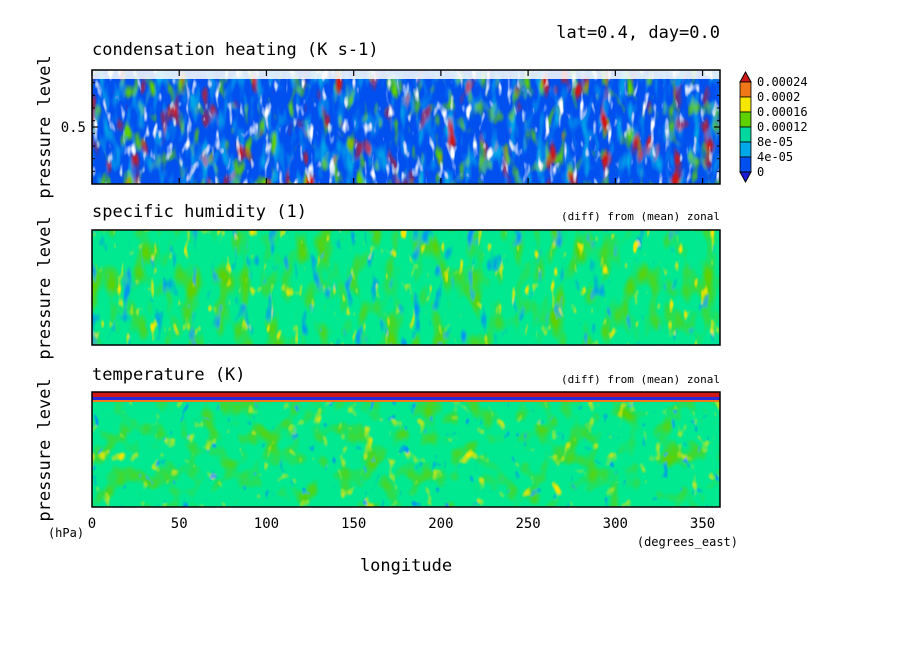 This screenshot has width=904, height=654. What do you see at coordinates (782, 127) in the screenshot?
I see `colorbar-label: 0.00012` at bounding box center [782, 127].